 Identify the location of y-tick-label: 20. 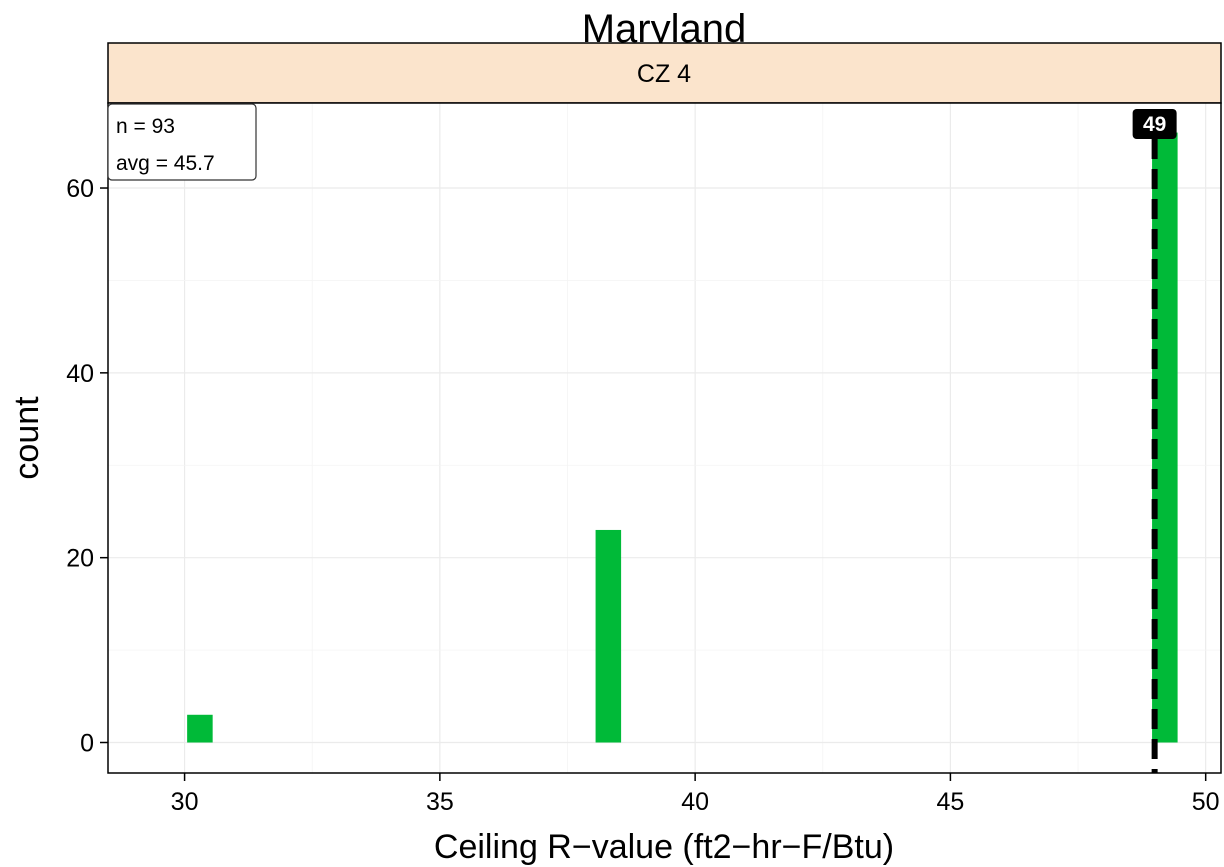
(80, 559).